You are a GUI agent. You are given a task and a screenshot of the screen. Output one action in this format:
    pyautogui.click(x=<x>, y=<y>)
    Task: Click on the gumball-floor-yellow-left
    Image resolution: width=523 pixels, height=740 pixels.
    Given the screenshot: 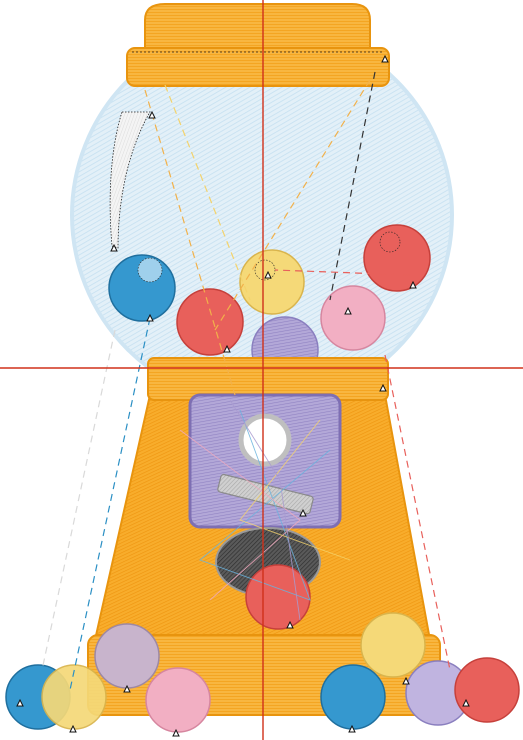 What is the action you would take?
    pyautogui.click(x=74, y=697)
    